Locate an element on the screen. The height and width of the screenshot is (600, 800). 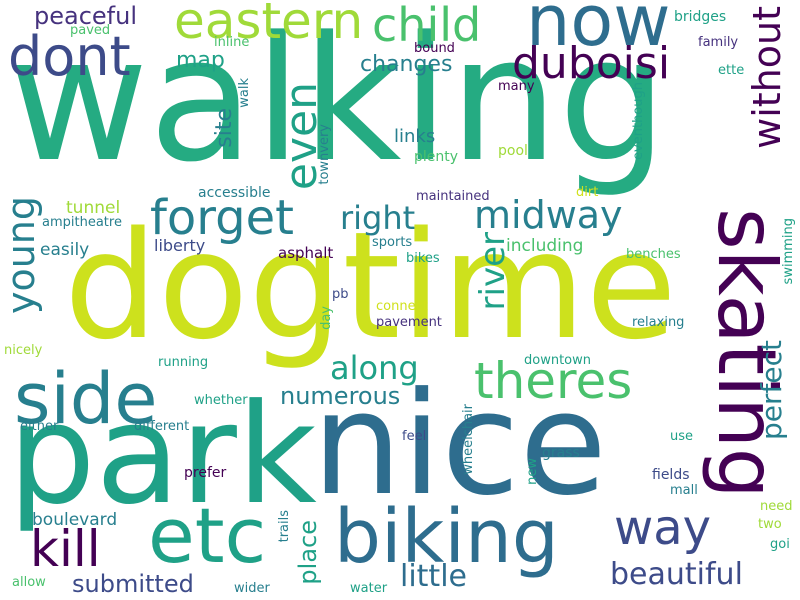
word-grass: grass is located at coordinates (561, 453).